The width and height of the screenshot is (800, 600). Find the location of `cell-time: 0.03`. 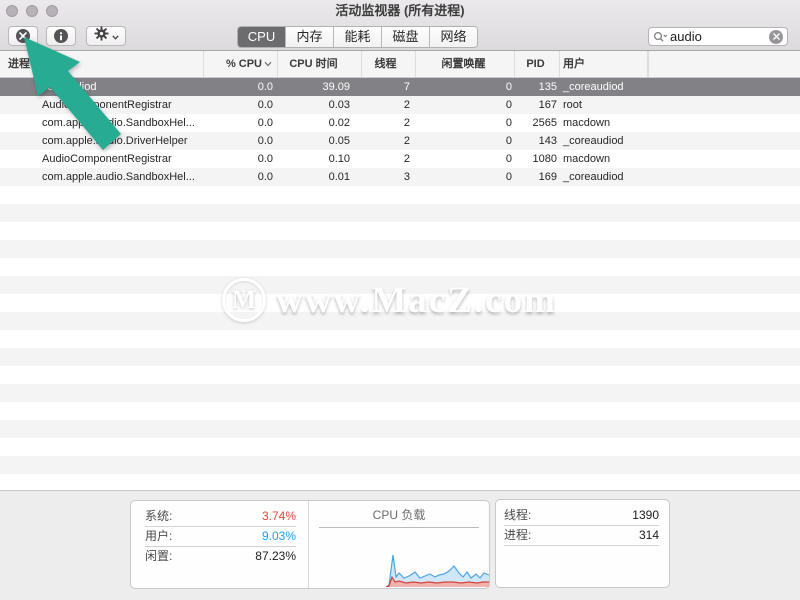

cell-time: 0.03 is located at coordinates (339, 105).